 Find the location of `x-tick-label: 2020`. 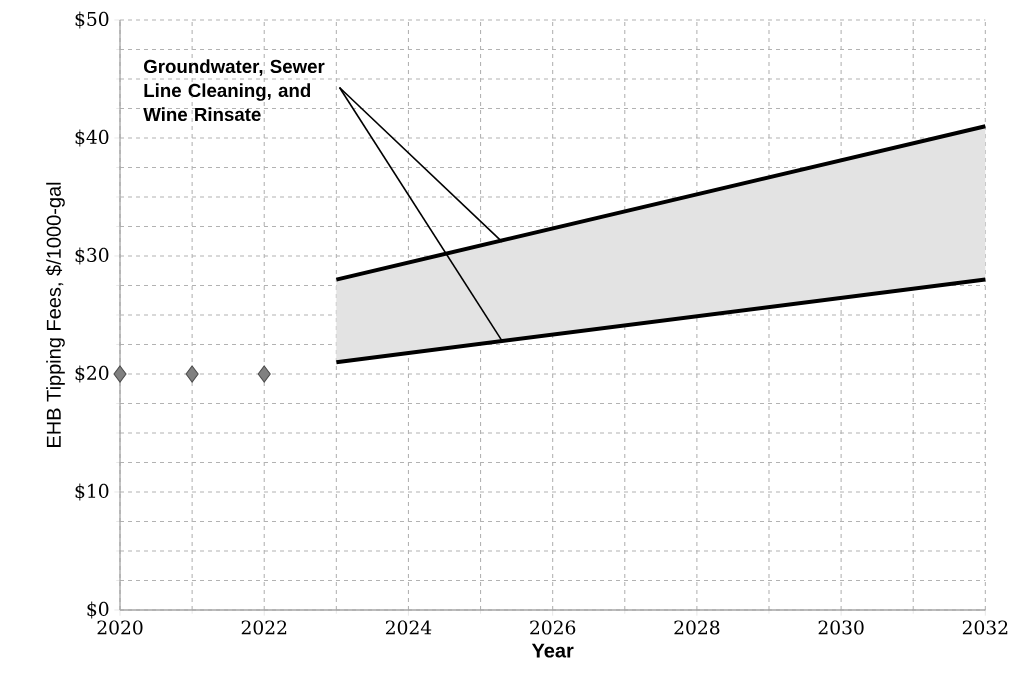

x-tick-label: 2020 is located at coordinates (120, 627).